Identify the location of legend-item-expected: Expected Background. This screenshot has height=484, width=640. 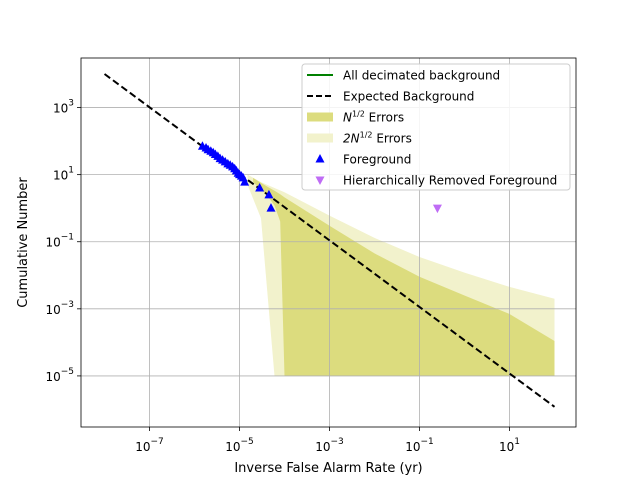
(390, 97).